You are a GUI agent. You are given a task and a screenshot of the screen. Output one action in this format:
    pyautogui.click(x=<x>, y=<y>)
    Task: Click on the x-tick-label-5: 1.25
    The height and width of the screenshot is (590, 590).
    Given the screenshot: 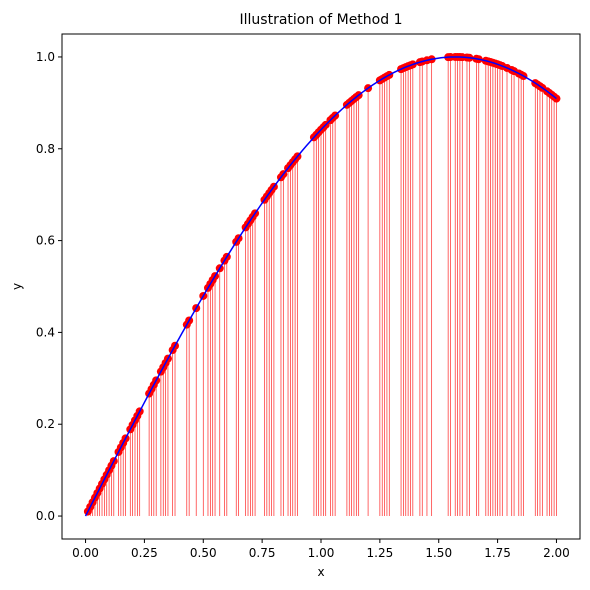 What is the action you would take?
    pyautogui.click(x=380, y=553)
    